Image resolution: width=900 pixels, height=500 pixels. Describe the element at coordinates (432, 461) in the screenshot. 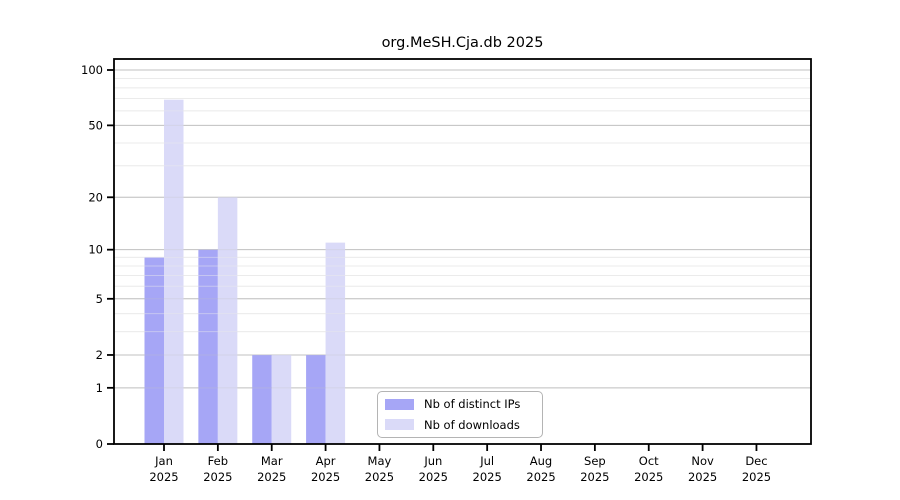

I see `x-tick-label-month: Jun` at that location.